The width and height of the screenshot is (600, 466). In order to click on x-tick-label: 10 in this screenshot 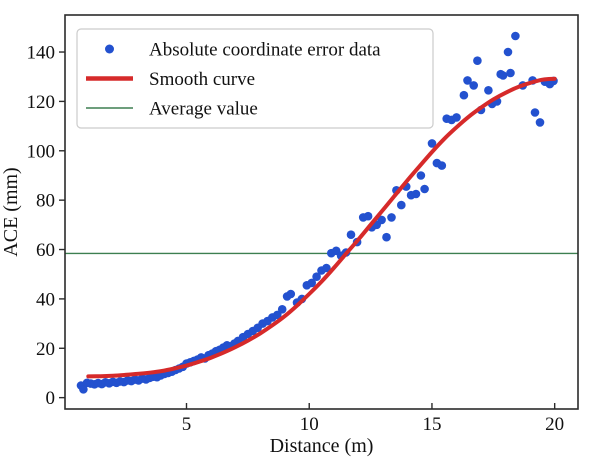, I will do `click(309, 424)`.